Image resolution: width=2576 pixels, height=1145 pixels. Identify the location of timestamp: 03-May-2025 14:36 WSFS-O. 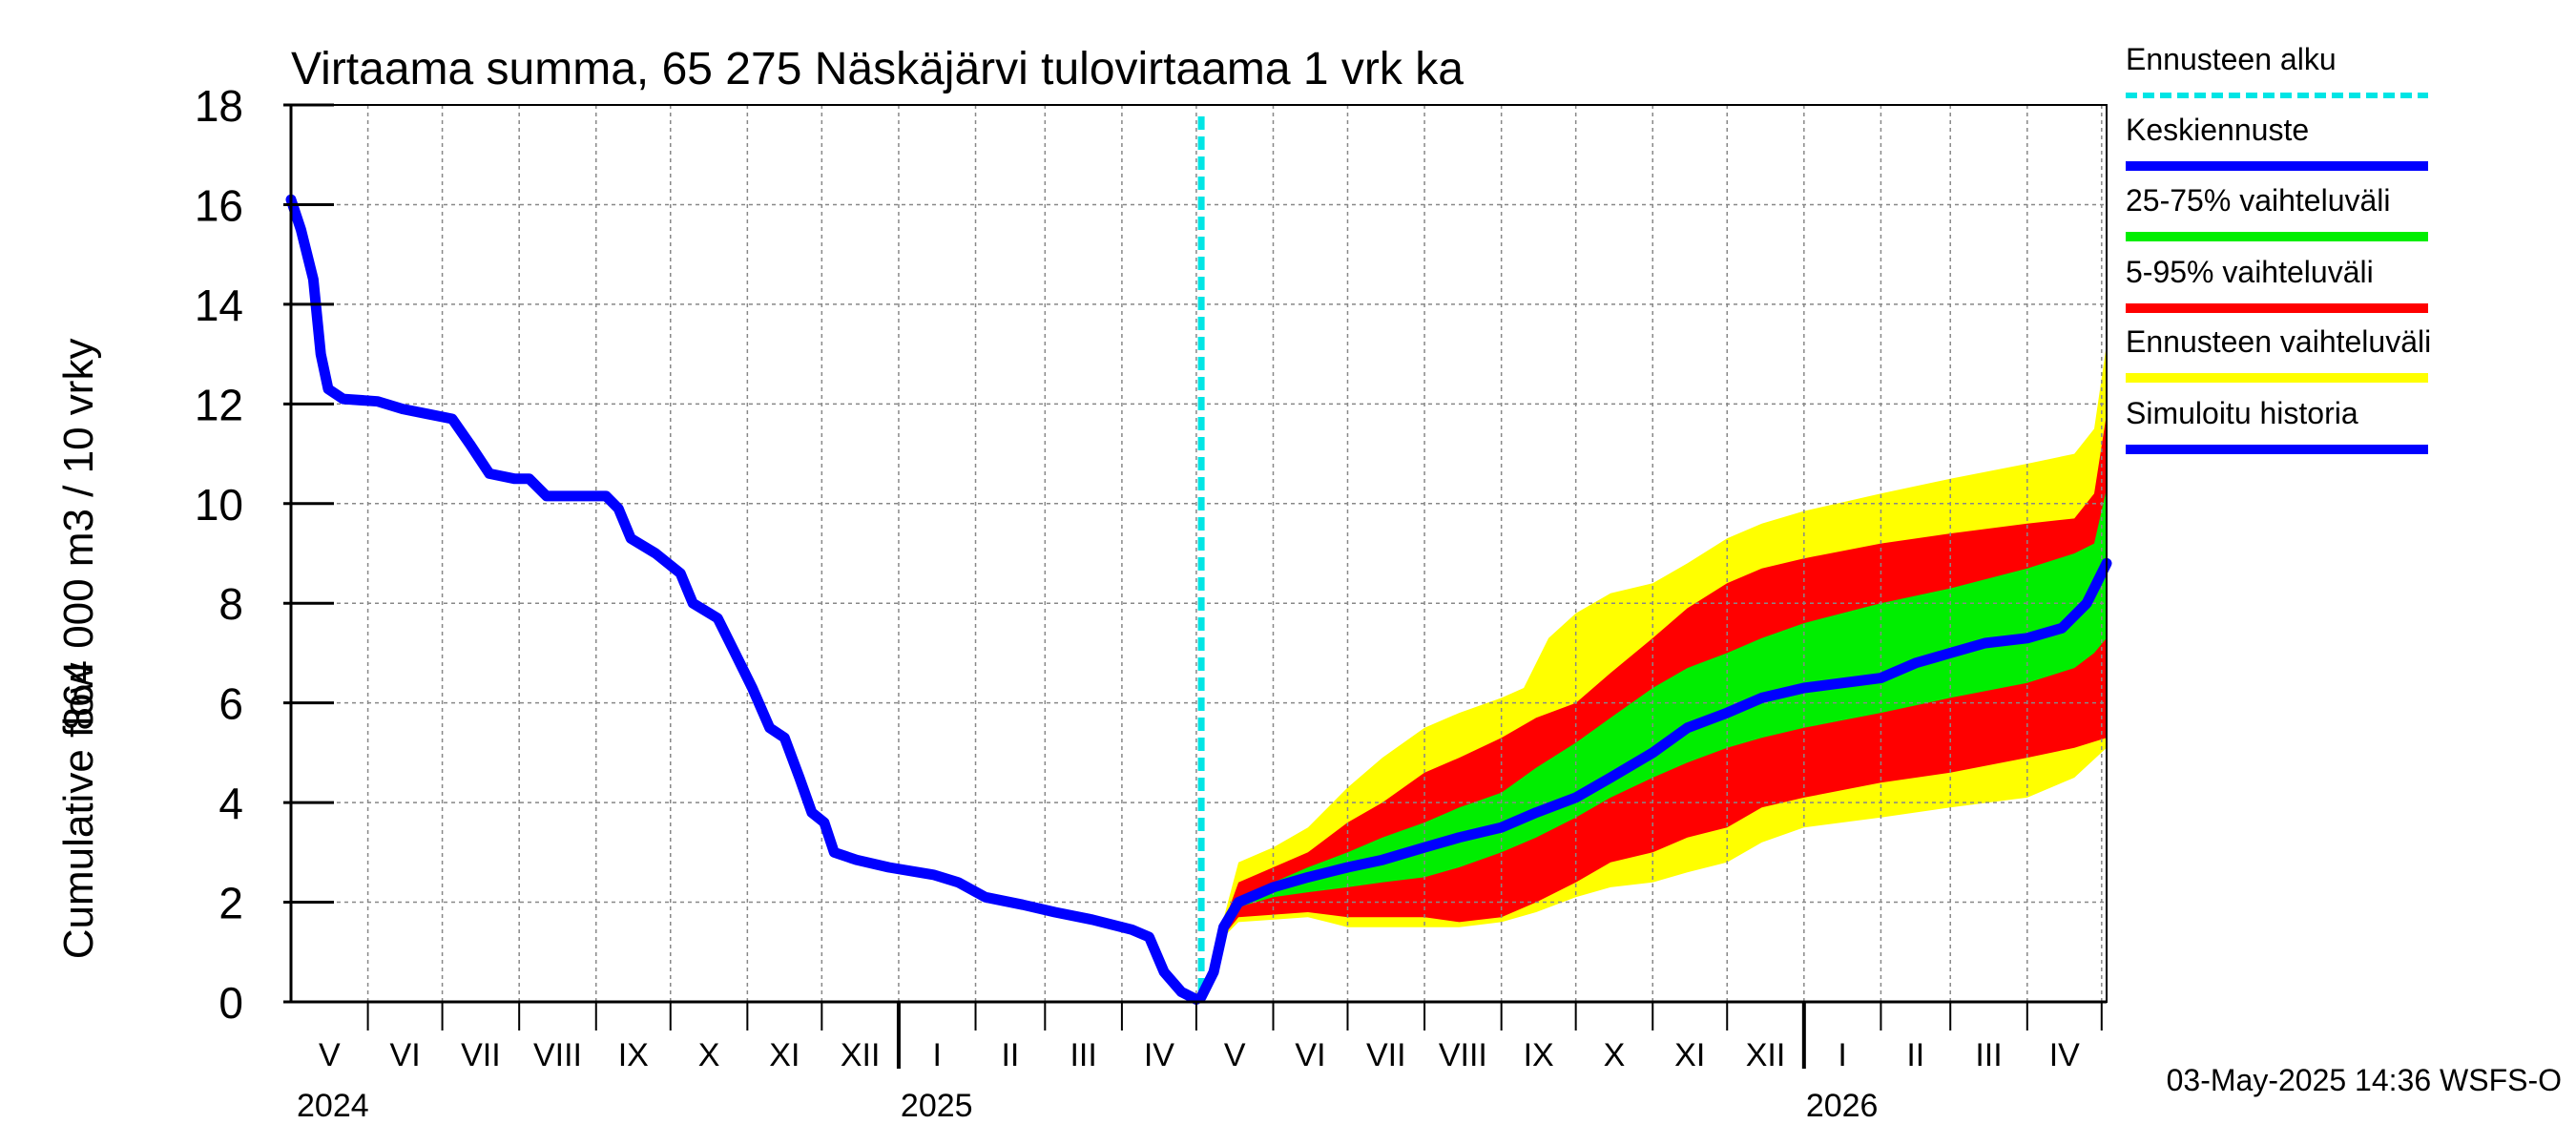
(2364, 1080).